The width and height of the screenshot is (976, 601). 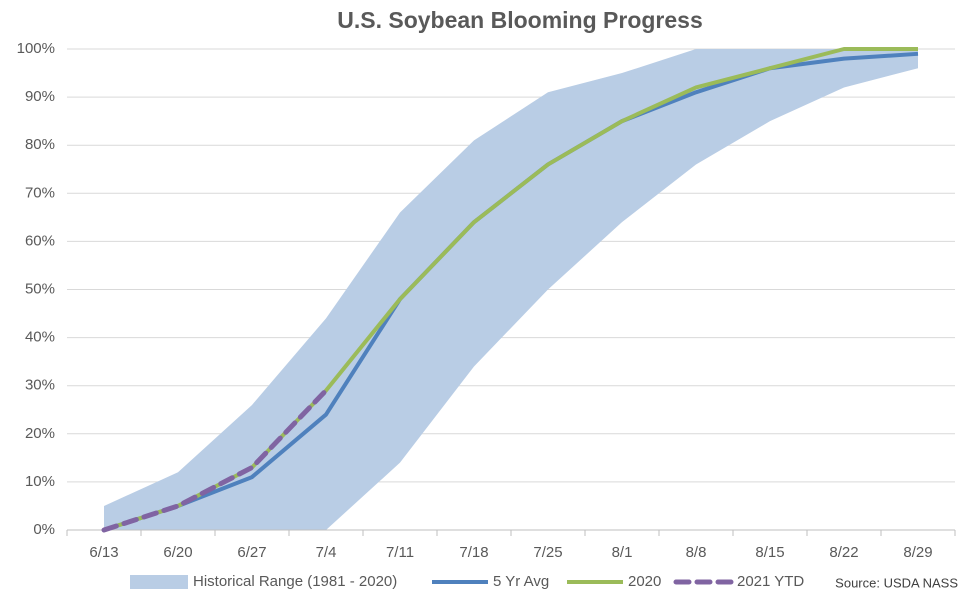 I want to click on y-tick-label: 80%, so click(x=40, y=144).